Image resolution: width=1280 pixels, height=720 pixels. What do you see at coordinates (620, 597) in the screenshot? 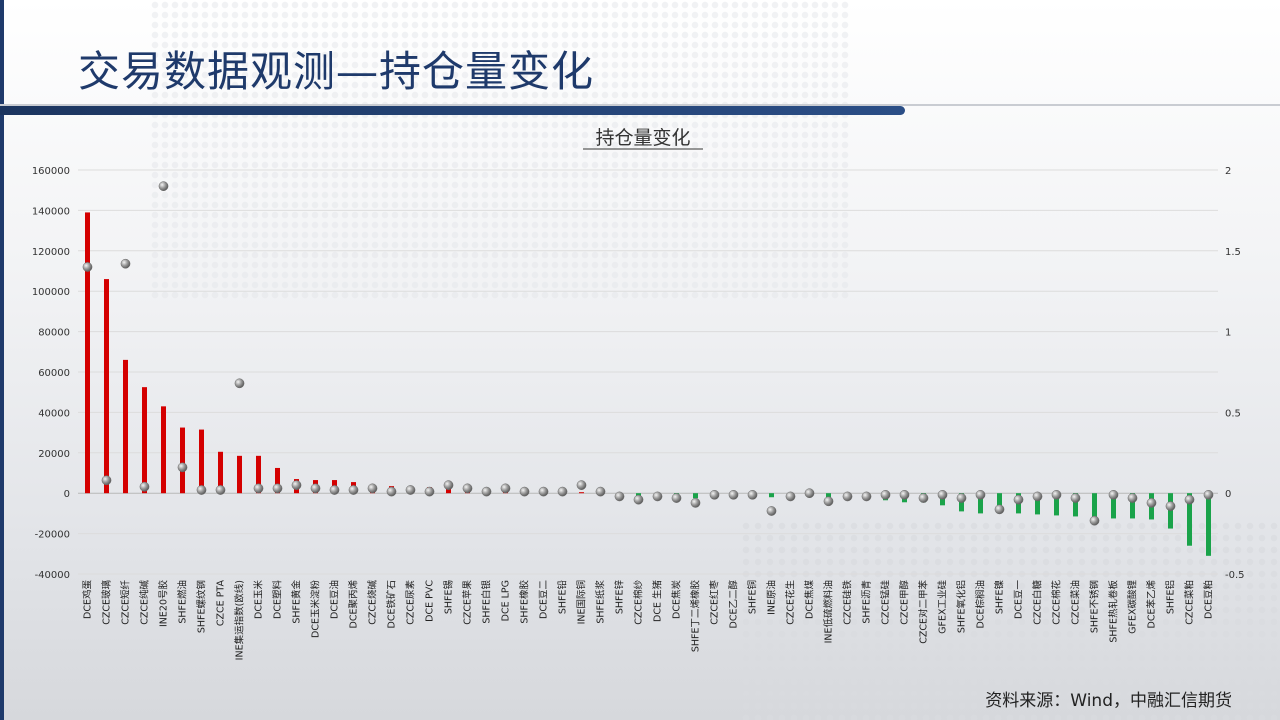
I see `category-label: SHFE锌` at bounding box center [620, 597].